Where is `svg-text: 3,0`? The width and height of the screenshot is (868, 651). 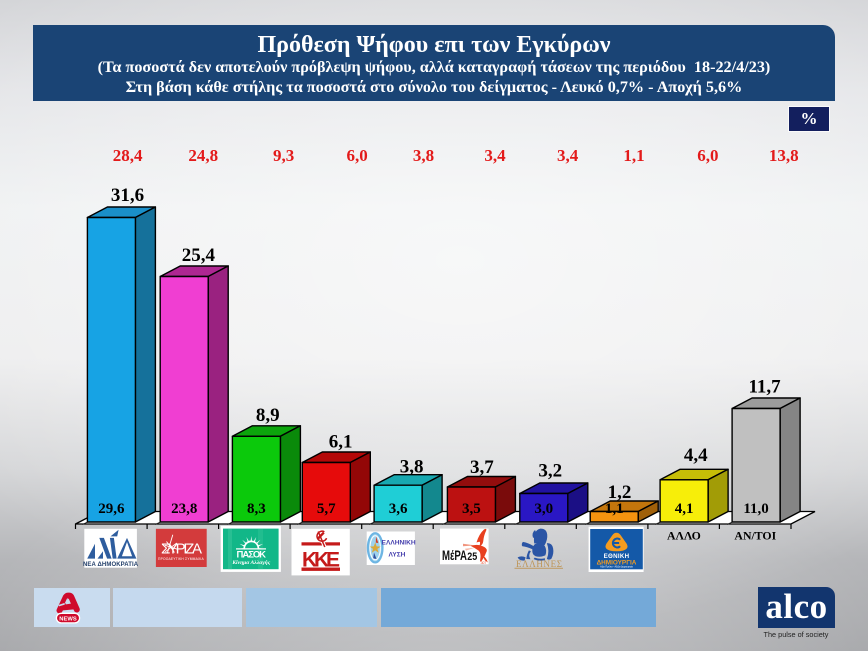
svg-text: 3,0 is located at coordinates (543, 509).